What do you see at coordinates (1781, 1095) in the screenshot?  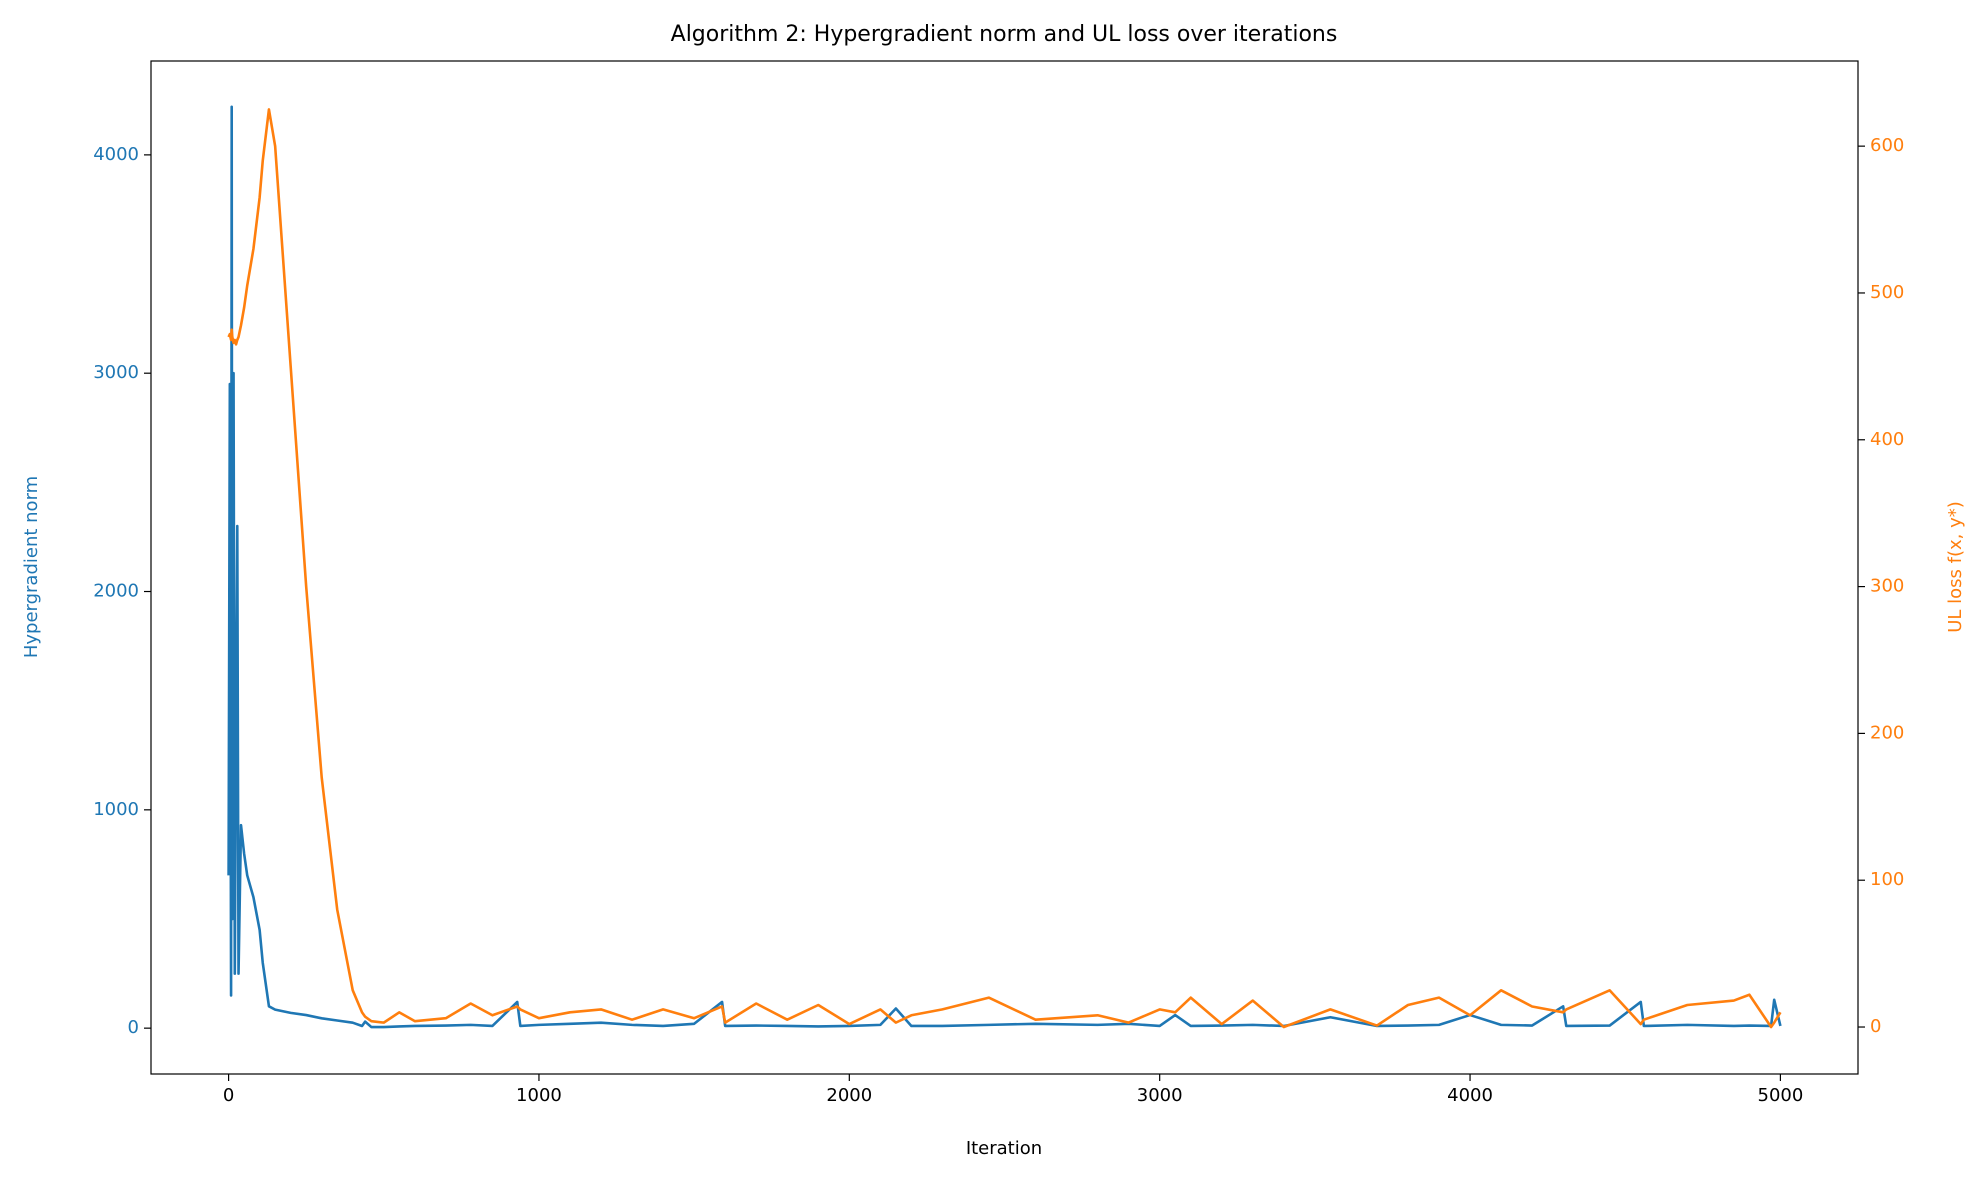 I see `x-tick-label: 5000` at bounding box center [1781, 1095].